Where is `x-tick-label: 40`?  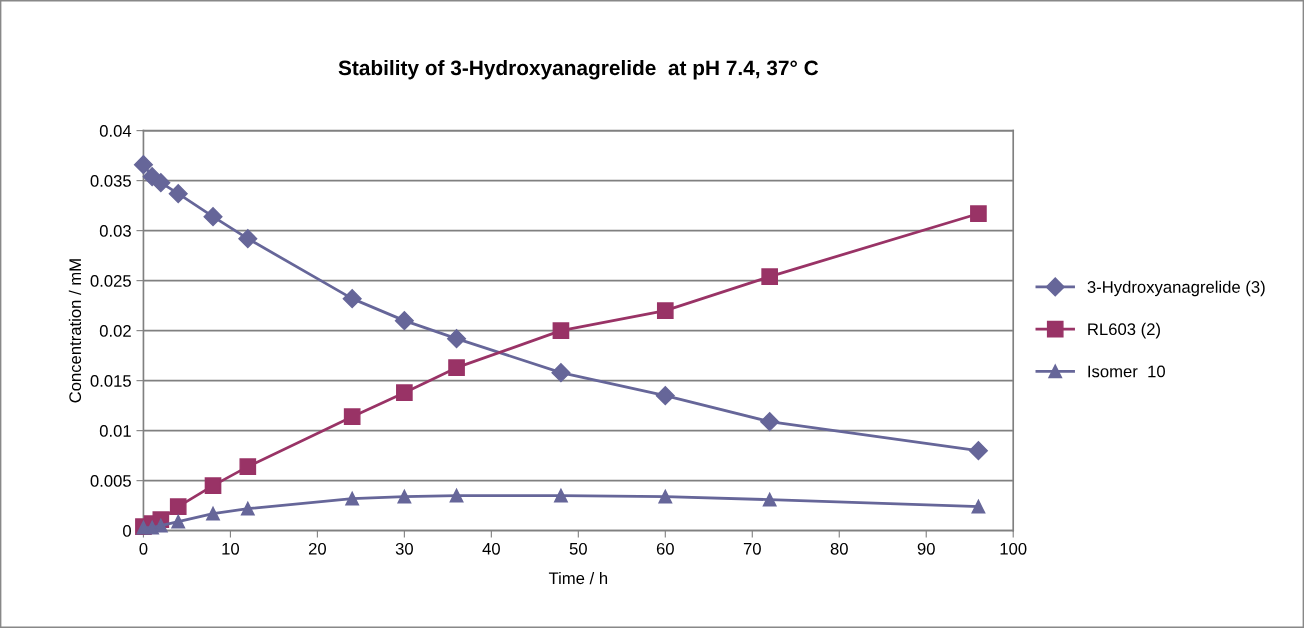 x-tick-label: 40 is located at coordinates (491, 548).